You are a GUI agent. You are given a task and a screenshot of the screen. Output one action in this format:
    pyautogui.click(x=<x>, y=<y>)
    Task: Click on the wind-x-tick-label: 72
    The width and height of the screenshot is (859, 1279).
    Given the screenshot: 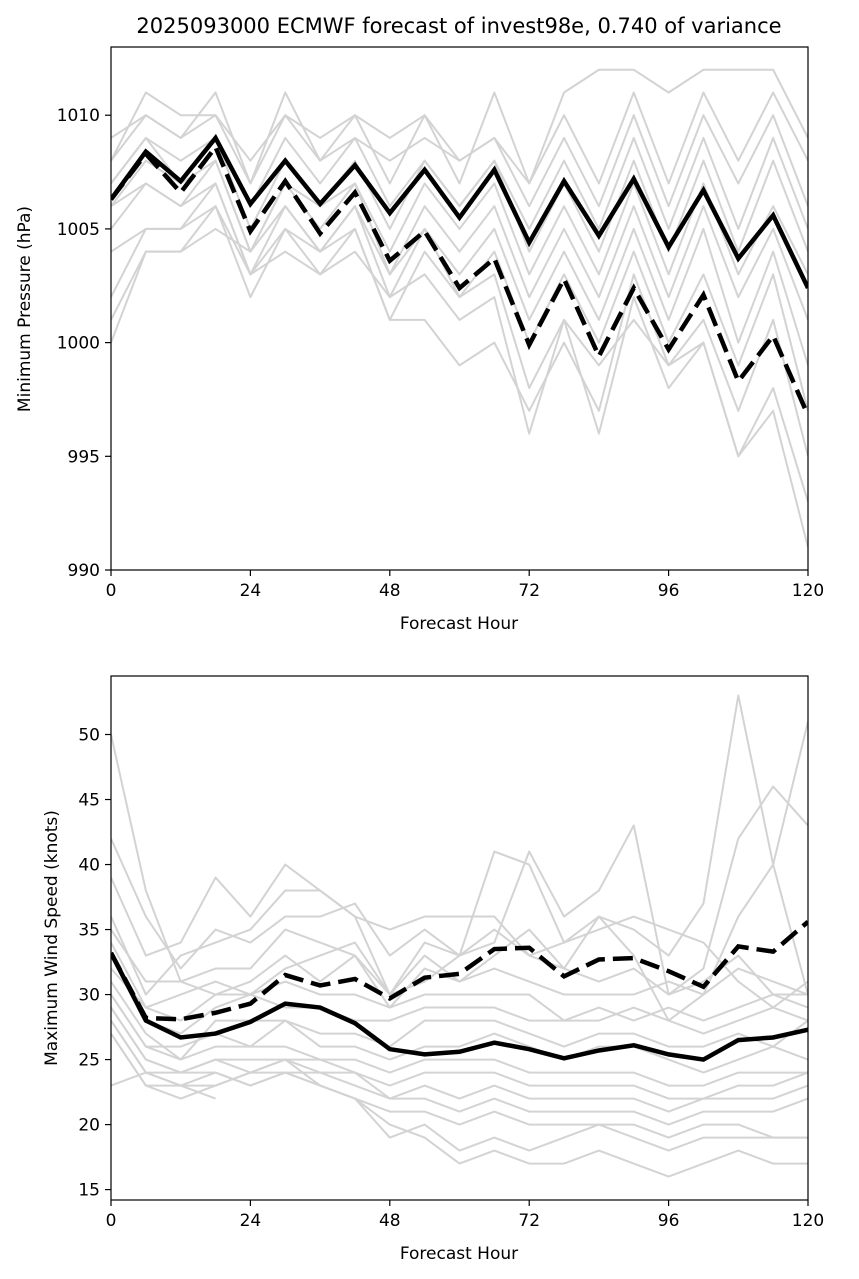 What is the action you would take?
    pyautogui.click(x=529, y=1221)
    